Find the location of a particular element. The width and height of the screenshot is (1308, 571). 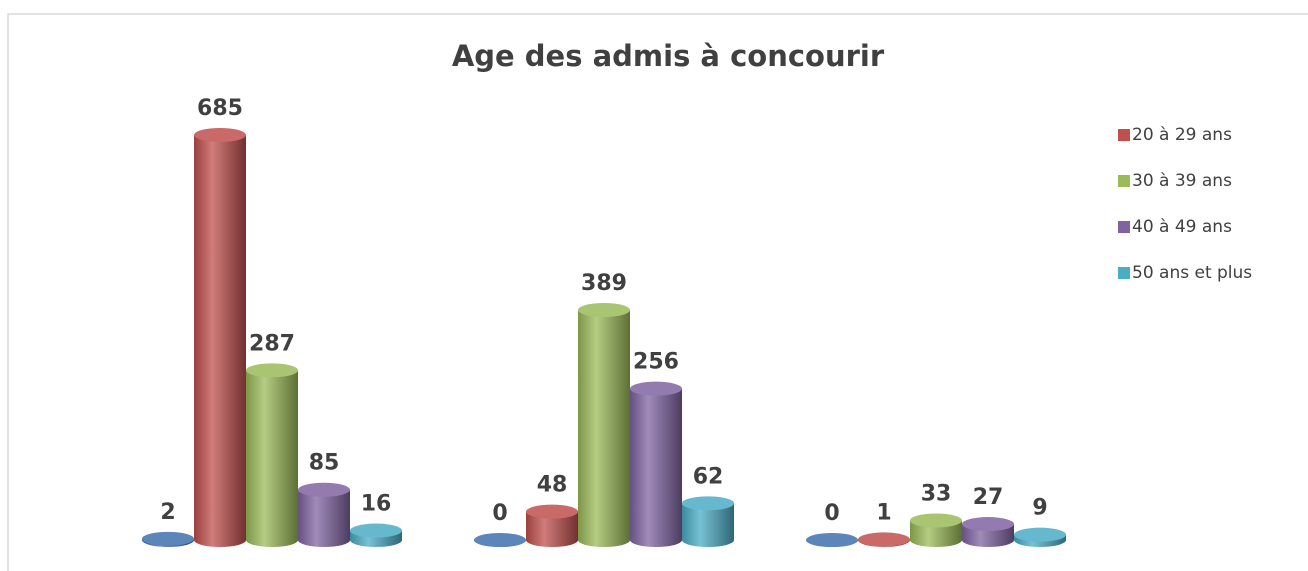

data-label: 256 is located at coordinates (656, 362).